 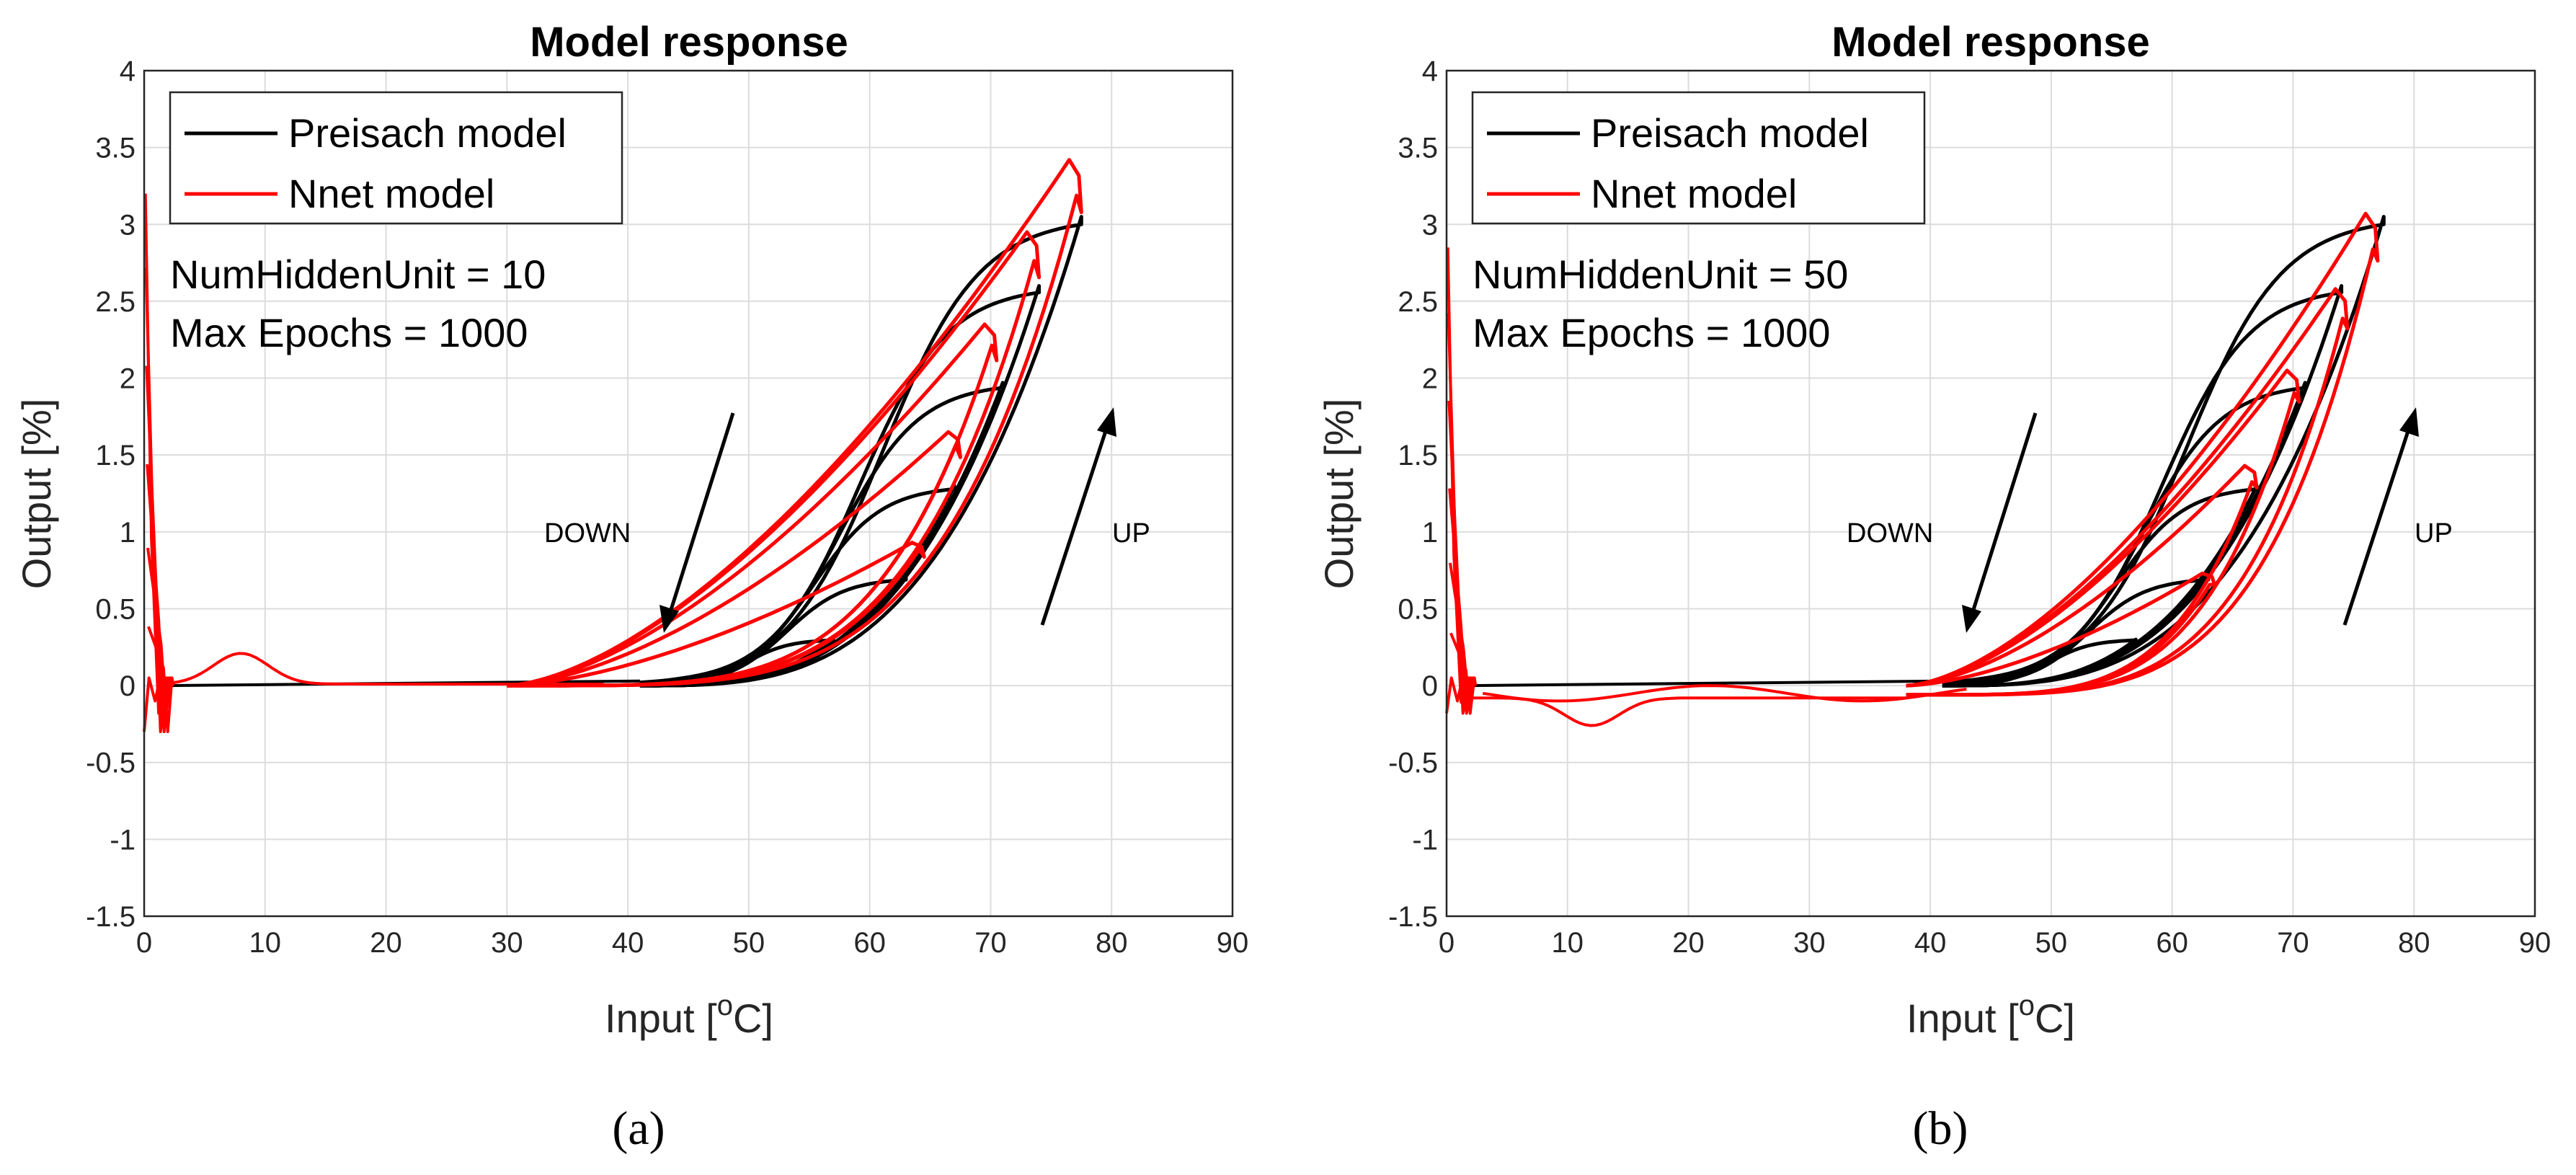 What do you see at coordinates (111, 917) in the screenshot?
I see `y-tick-label: -1.5` at bounding box center [111, 917].